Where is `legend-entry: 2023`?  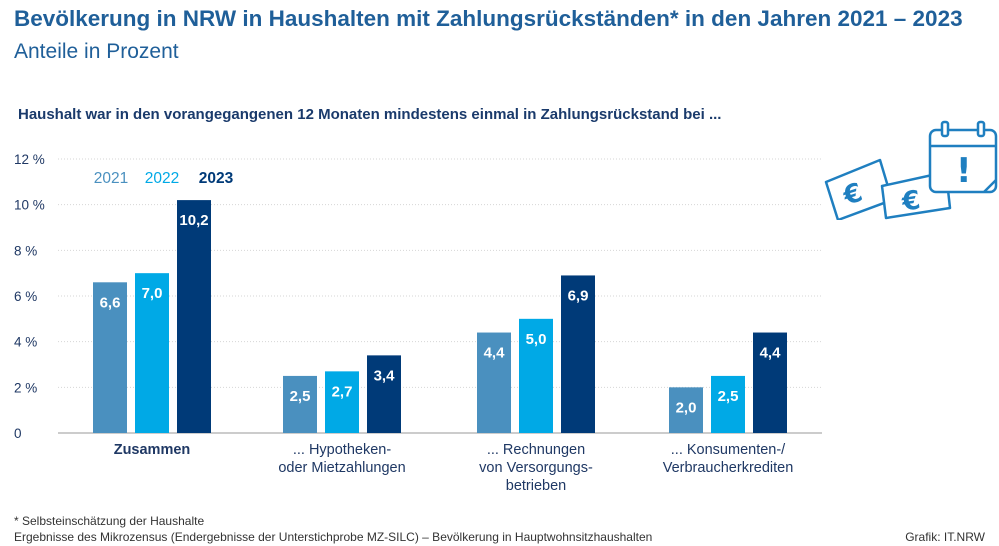 legend-entry: 2023 is located at coordinates (216, 178).